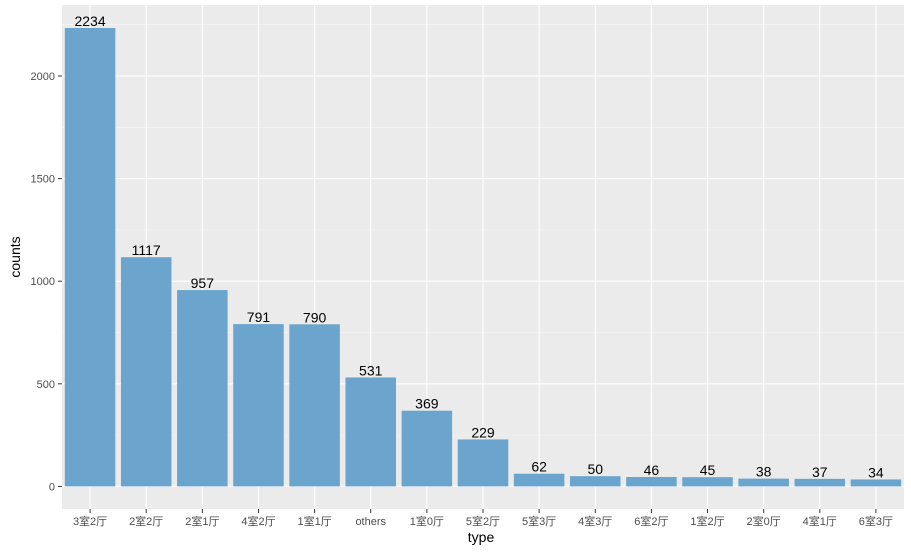 This screenshot has height=552, width=911. I want to click on x-tick-label: 2室2厅, so click(146, 521).